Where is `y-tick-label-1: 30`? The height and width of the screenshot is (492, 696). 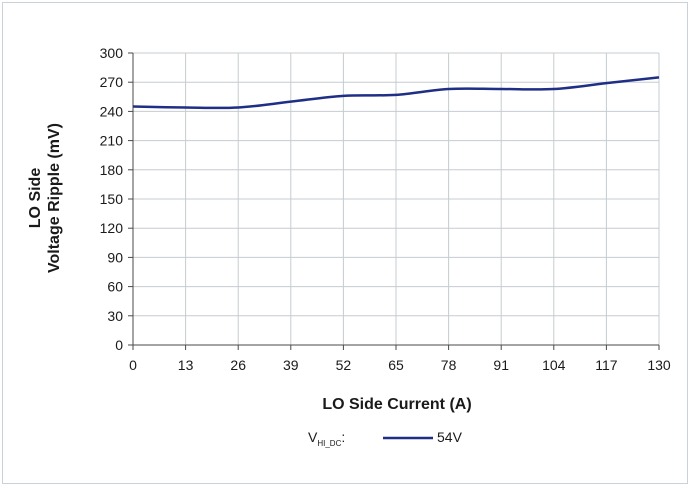 y-tick-label-1: 30 is located at coordinates (115, 316).